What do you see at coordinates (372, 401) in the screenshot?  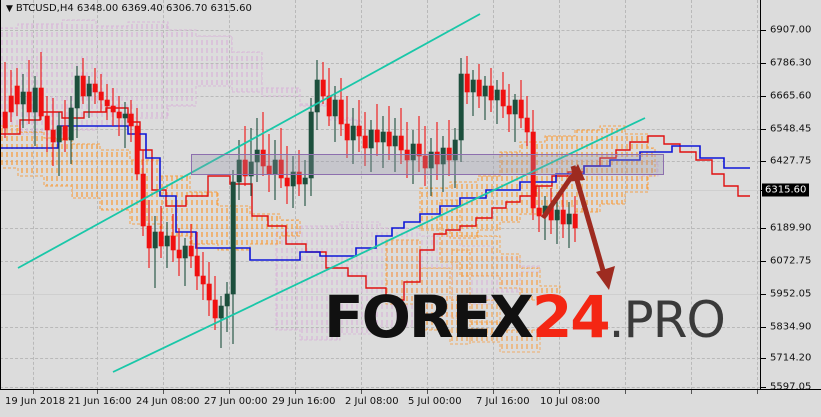 I see `time-tick-label: 2 Jul 08:00` at bounding box center [372, 401].